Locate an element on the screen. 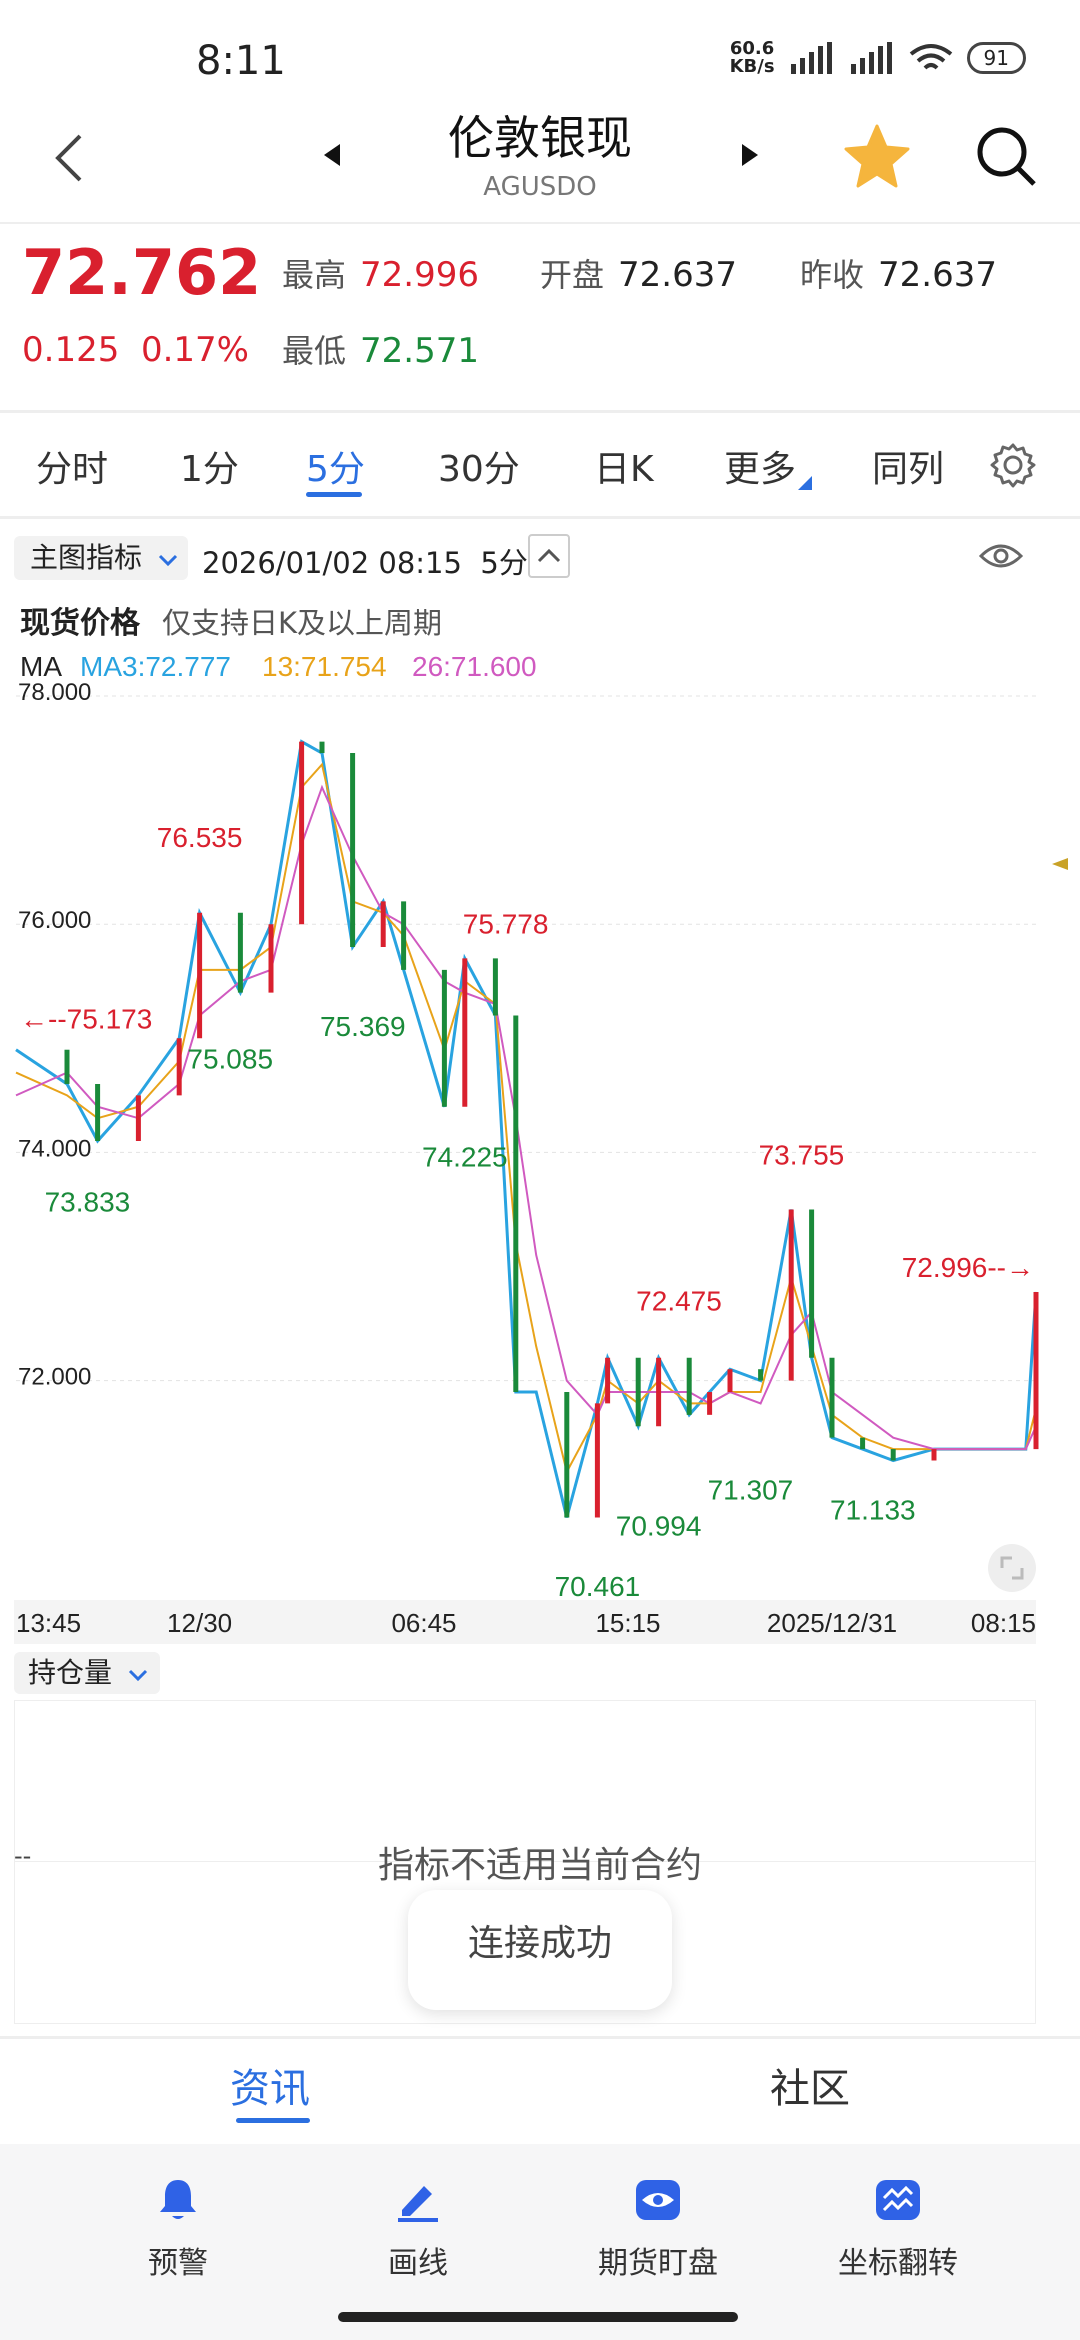 The width and height of the screenshot is (1080, 2340). x-axis-band is located at coordinates (525, 1622).